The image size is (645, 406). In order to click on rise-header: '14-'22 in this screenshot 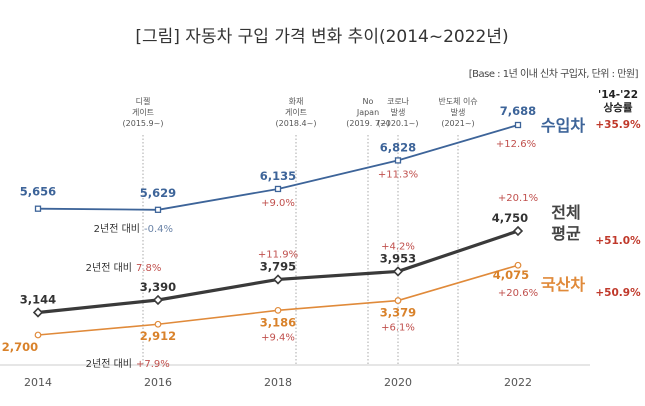, I will do `click(618, 95)`.